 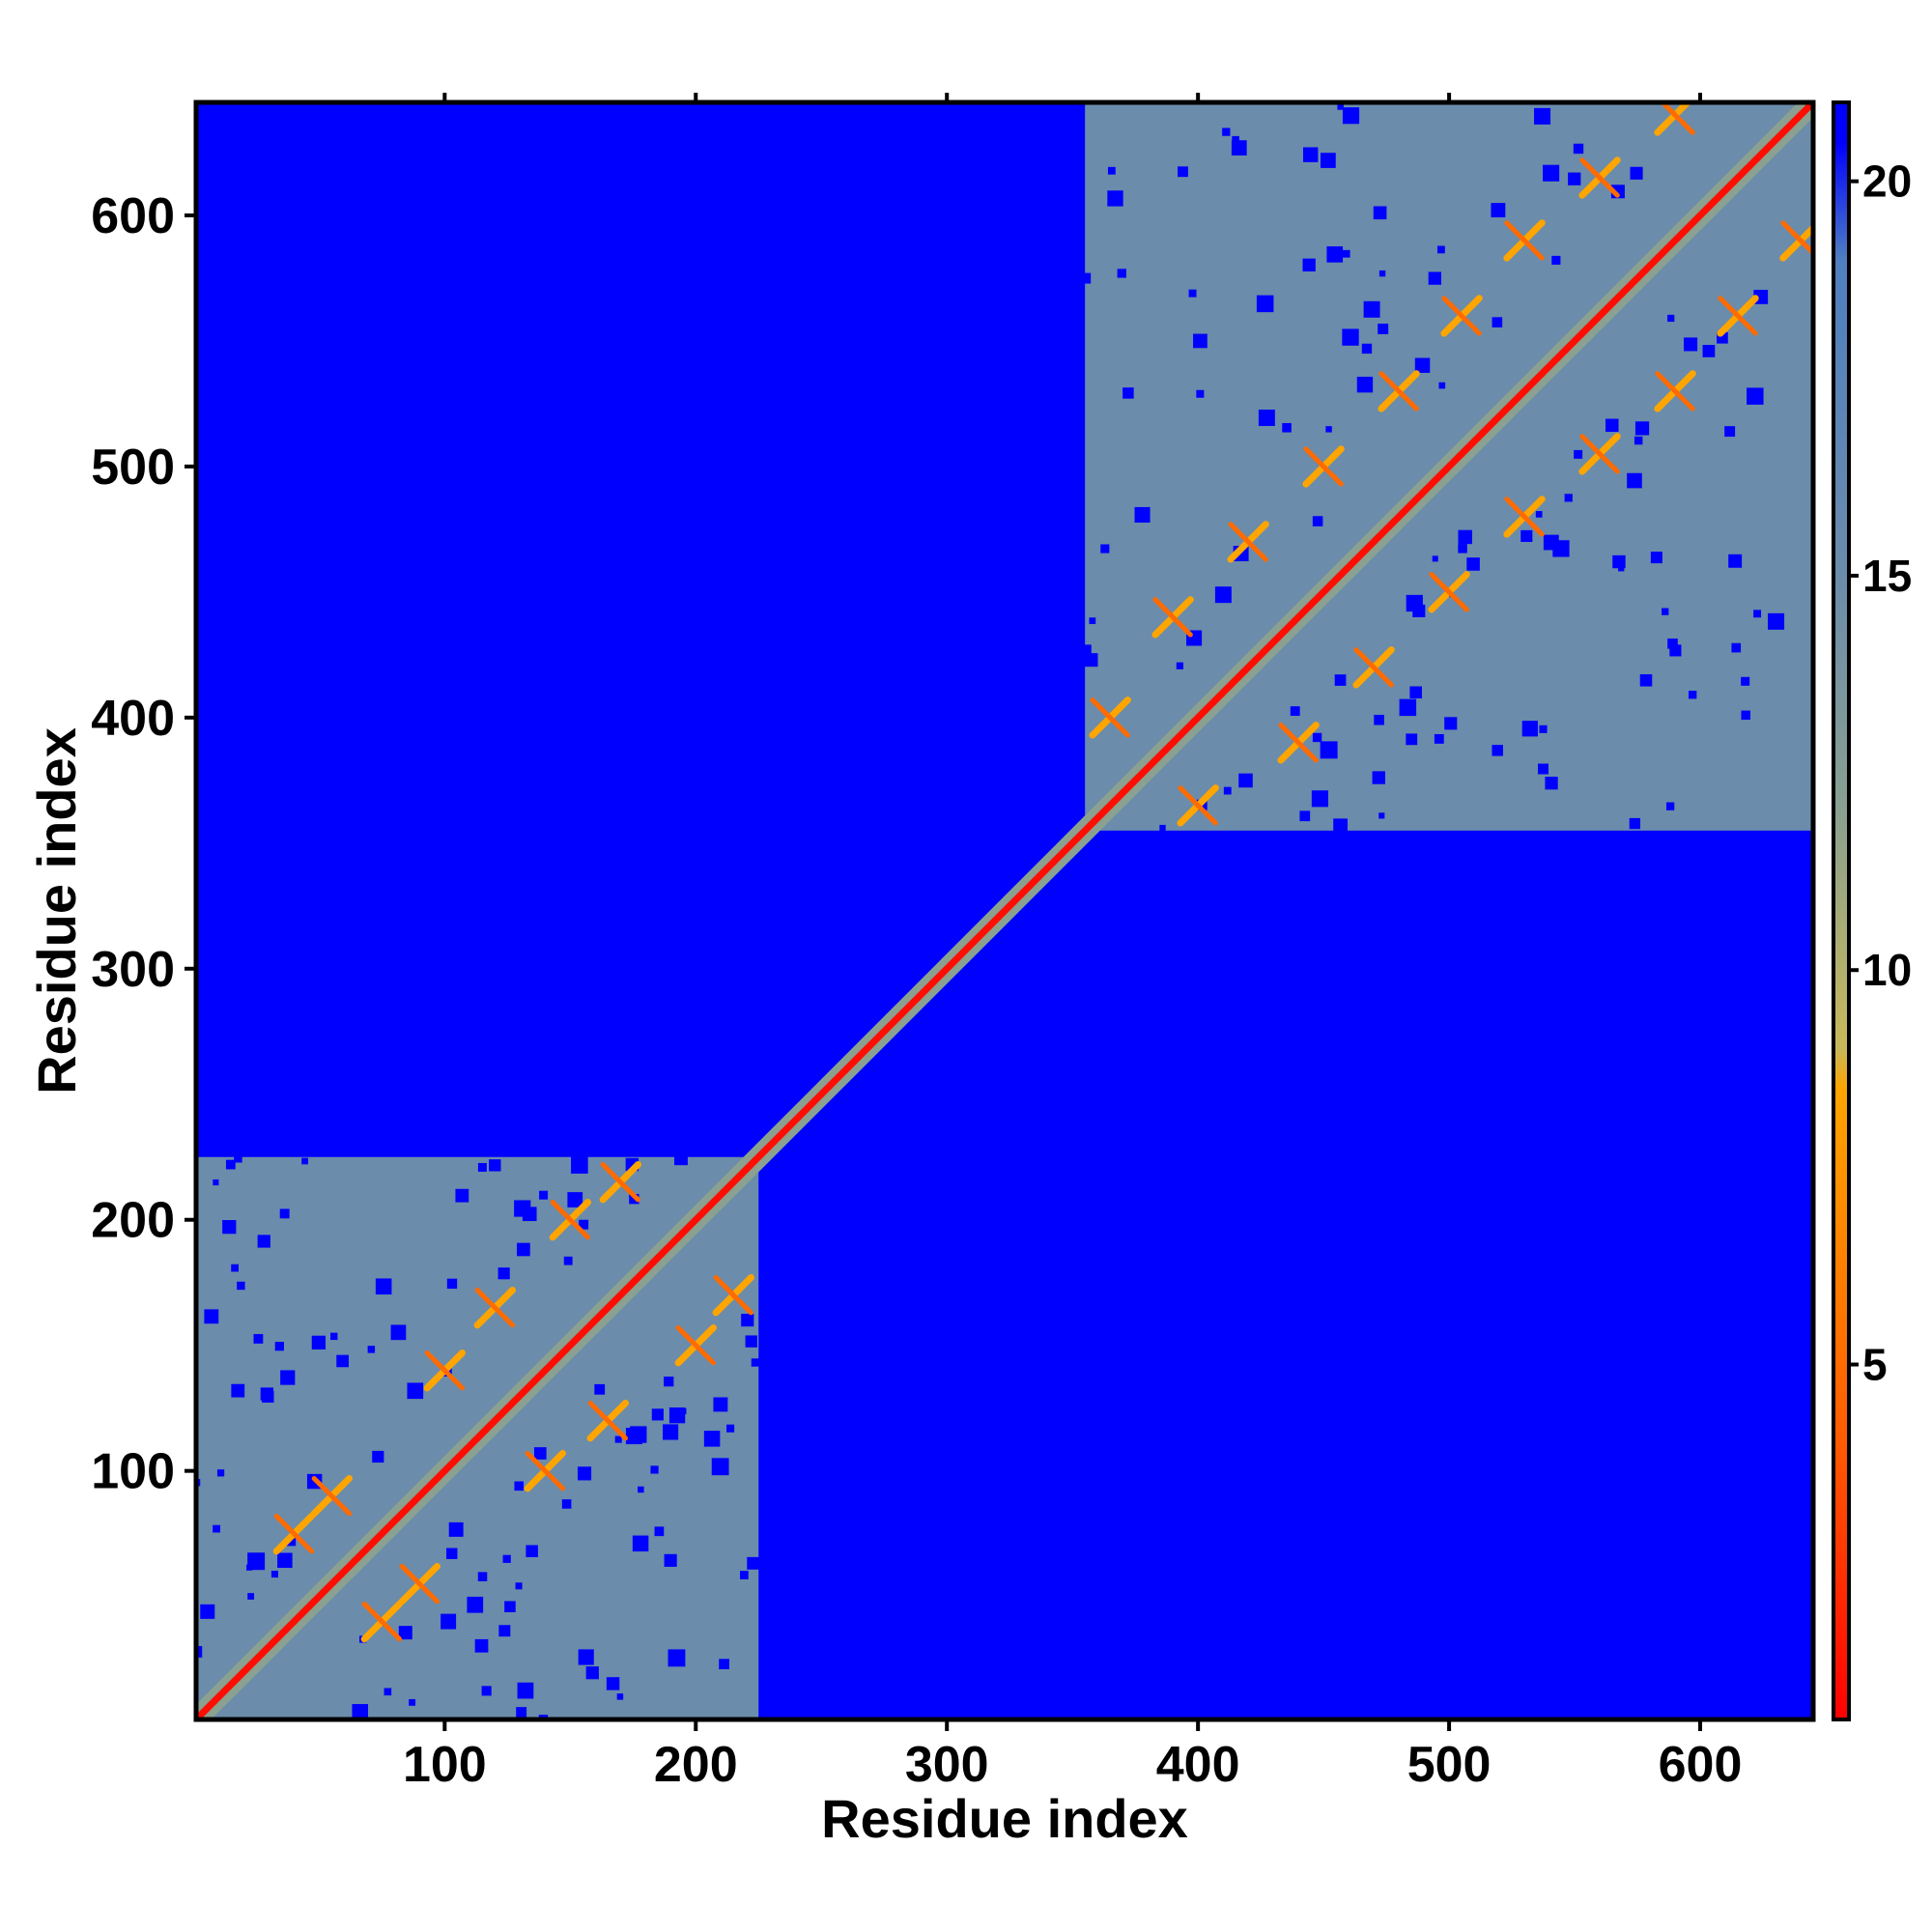 I want to click on y-tick-label: 200, so click(x=133, y=1221).